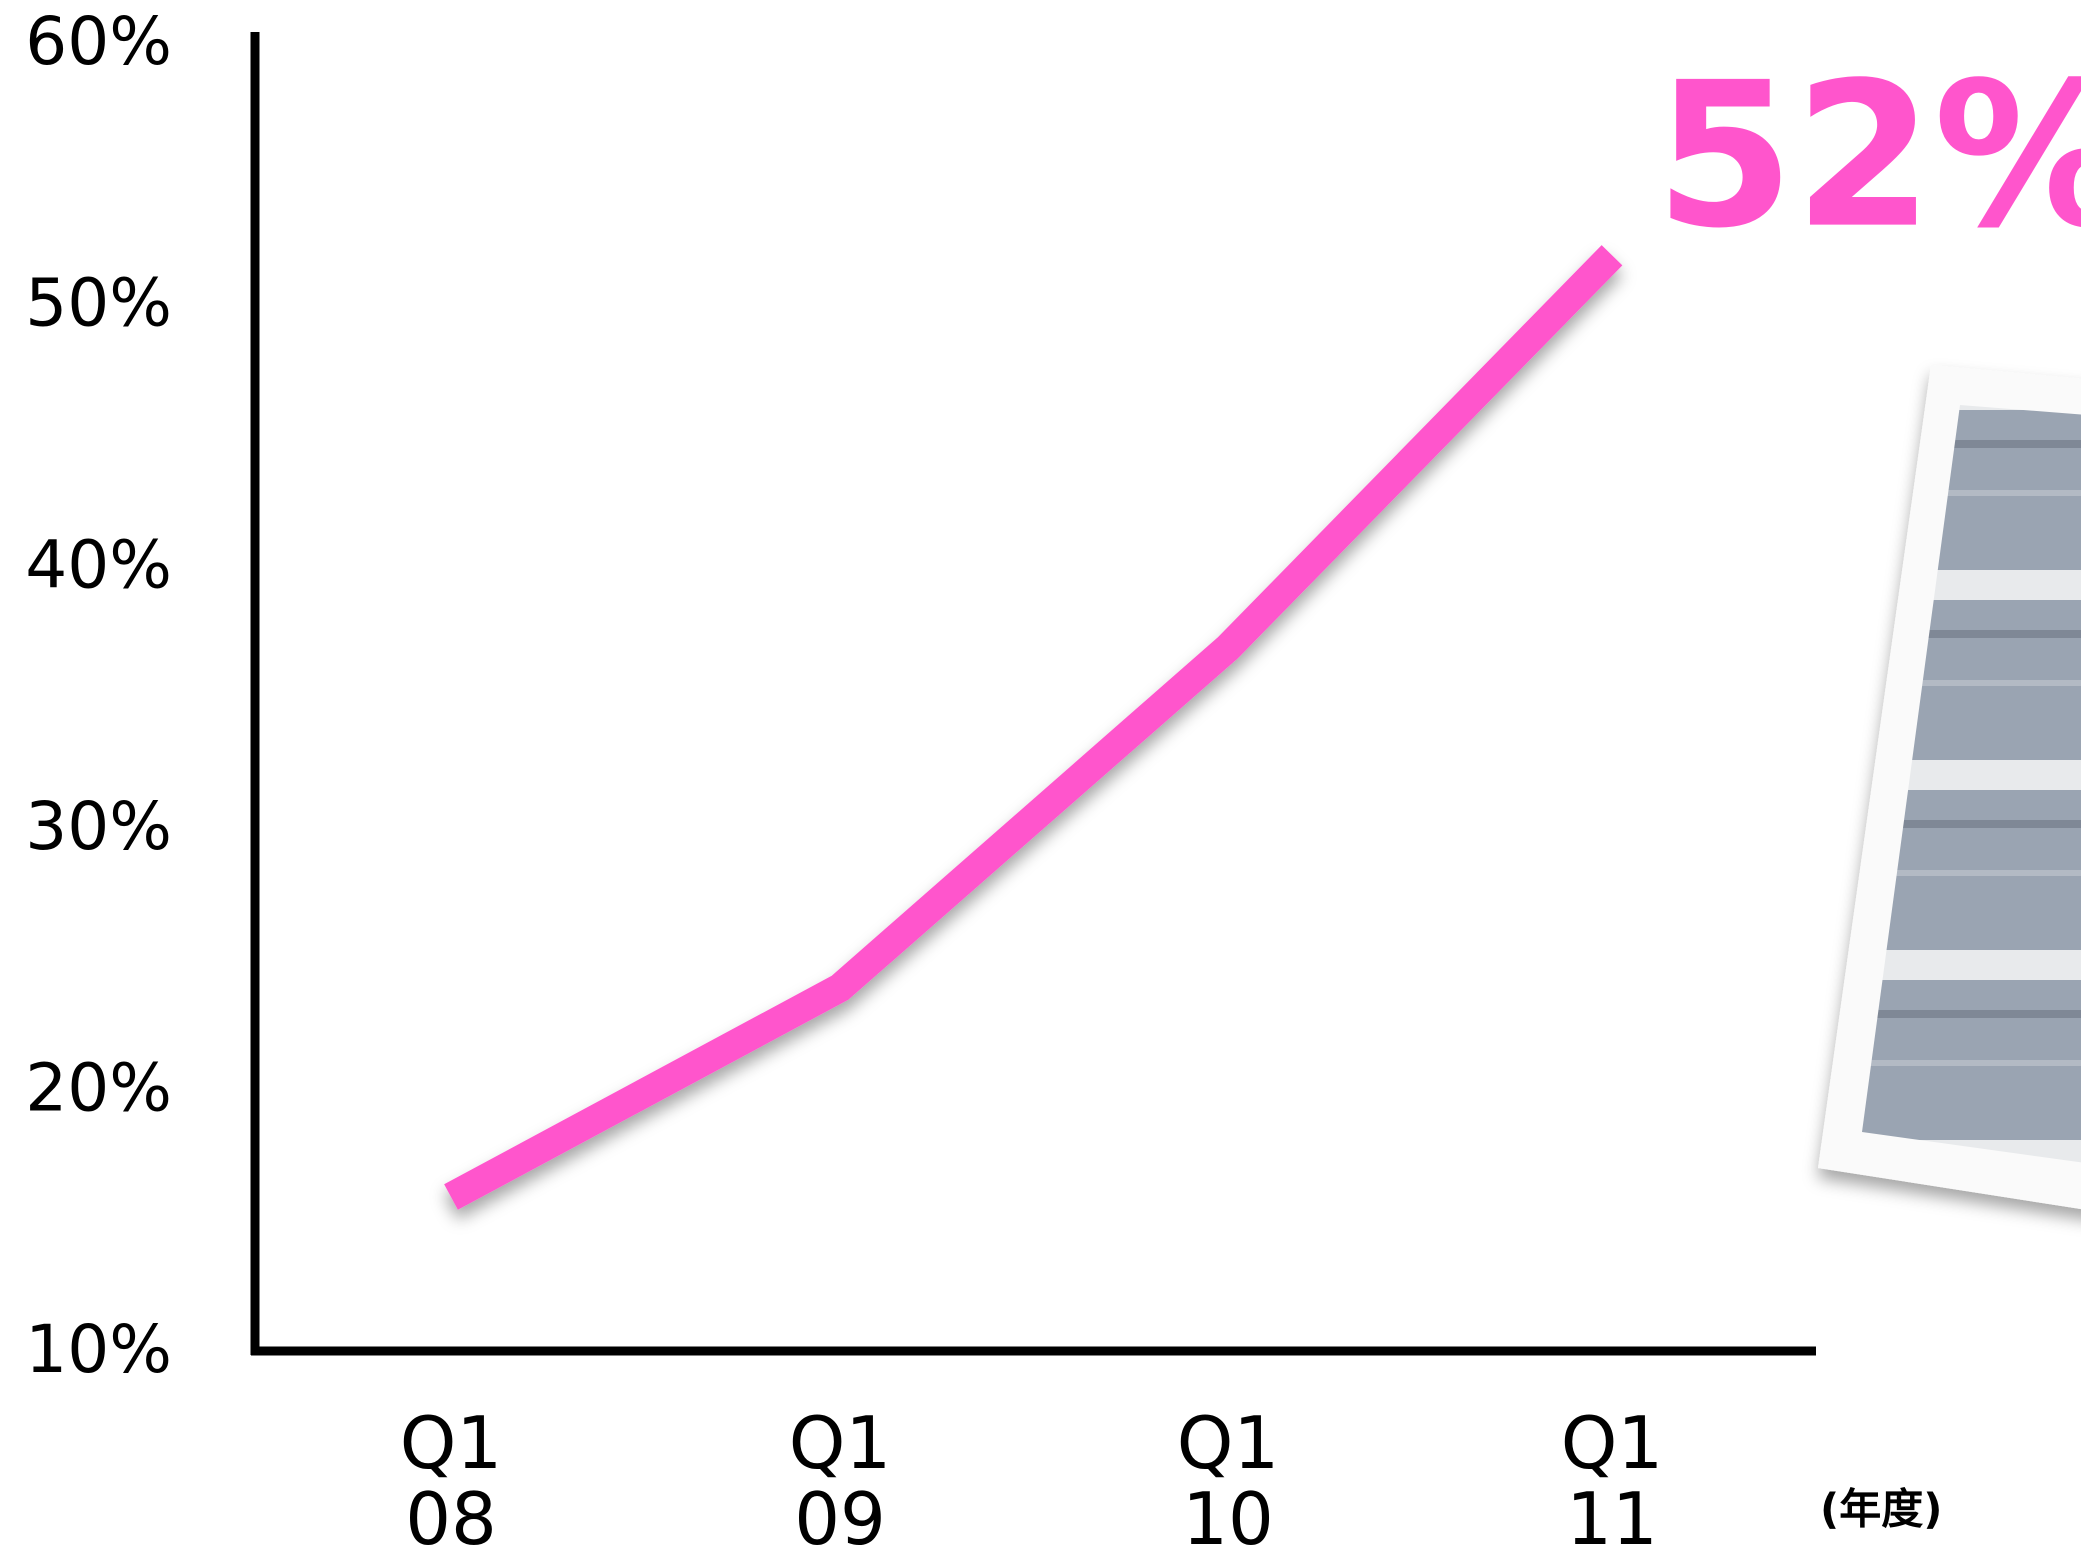  What do you see at coordinates (98, 303) in the screenshot?
I see `y-tick-label: 50%` at bounding box center [98, 303].